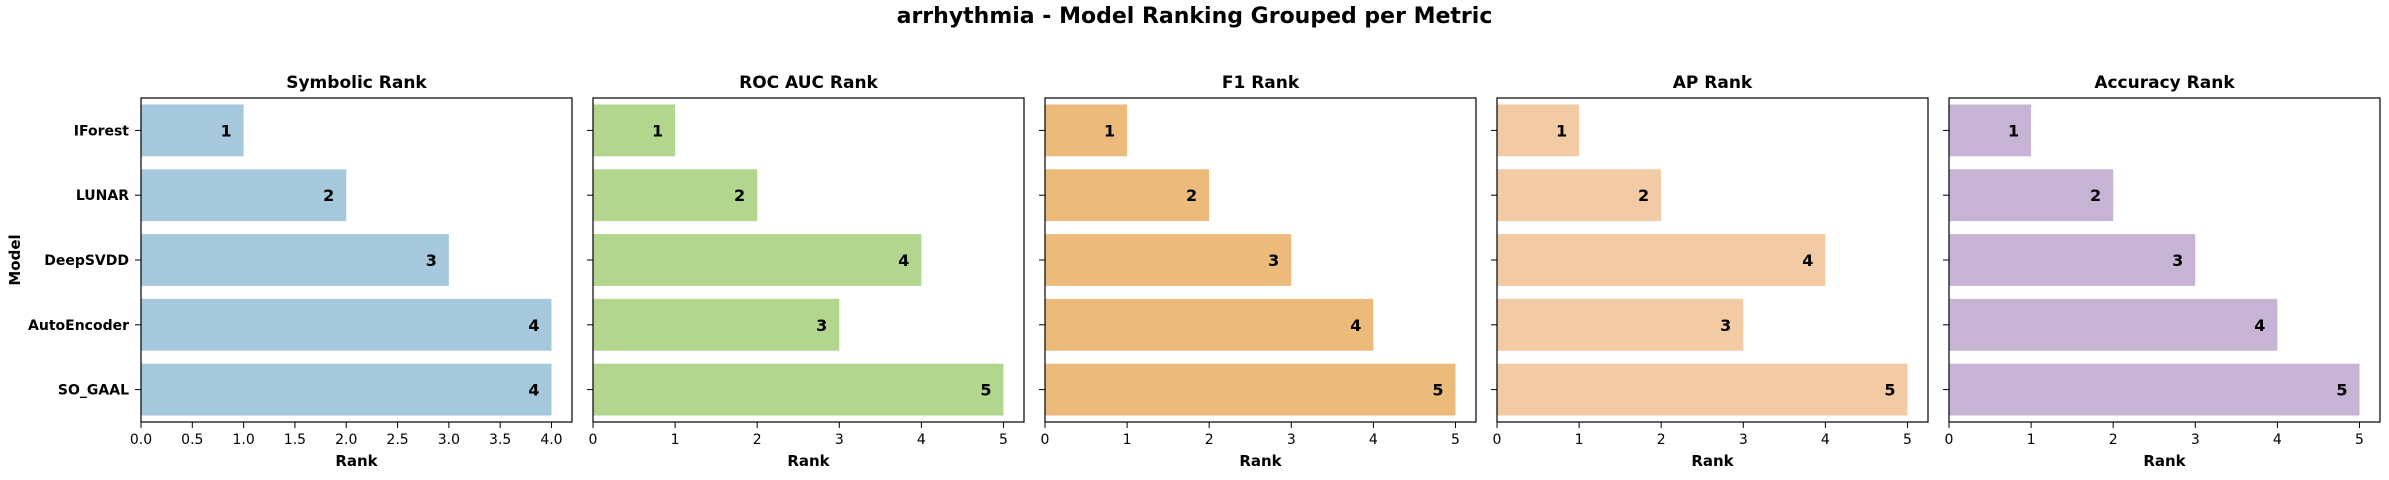 Image resolution: width=2389 pixels, height=480 pixels. I want to click on x-tick-label: 1.5, so click(295, 440).